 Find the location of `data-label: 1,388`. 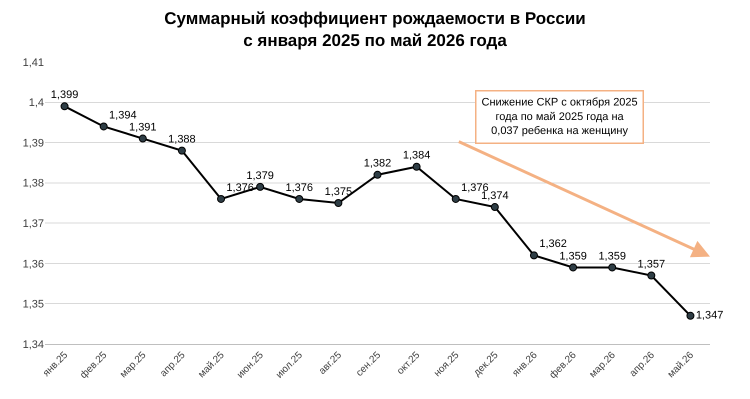

data-label: 1,388 is located at coordinates (182, 140).